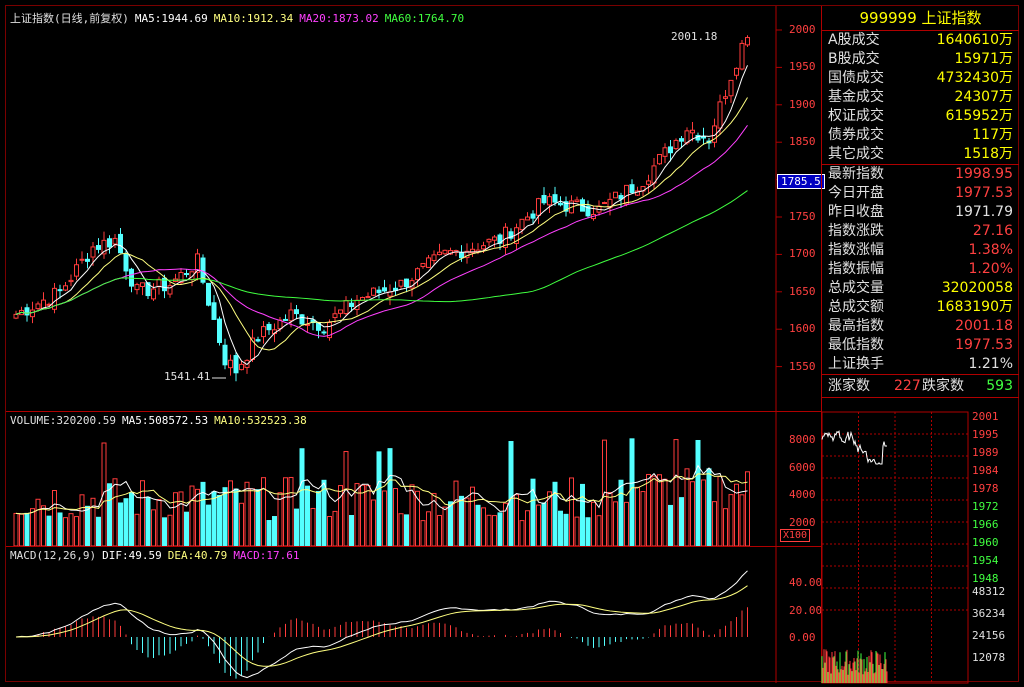 The height and width of the screenshot is (687, 1024). I want to click on turnover-value: 15971万, so click(983, 59).